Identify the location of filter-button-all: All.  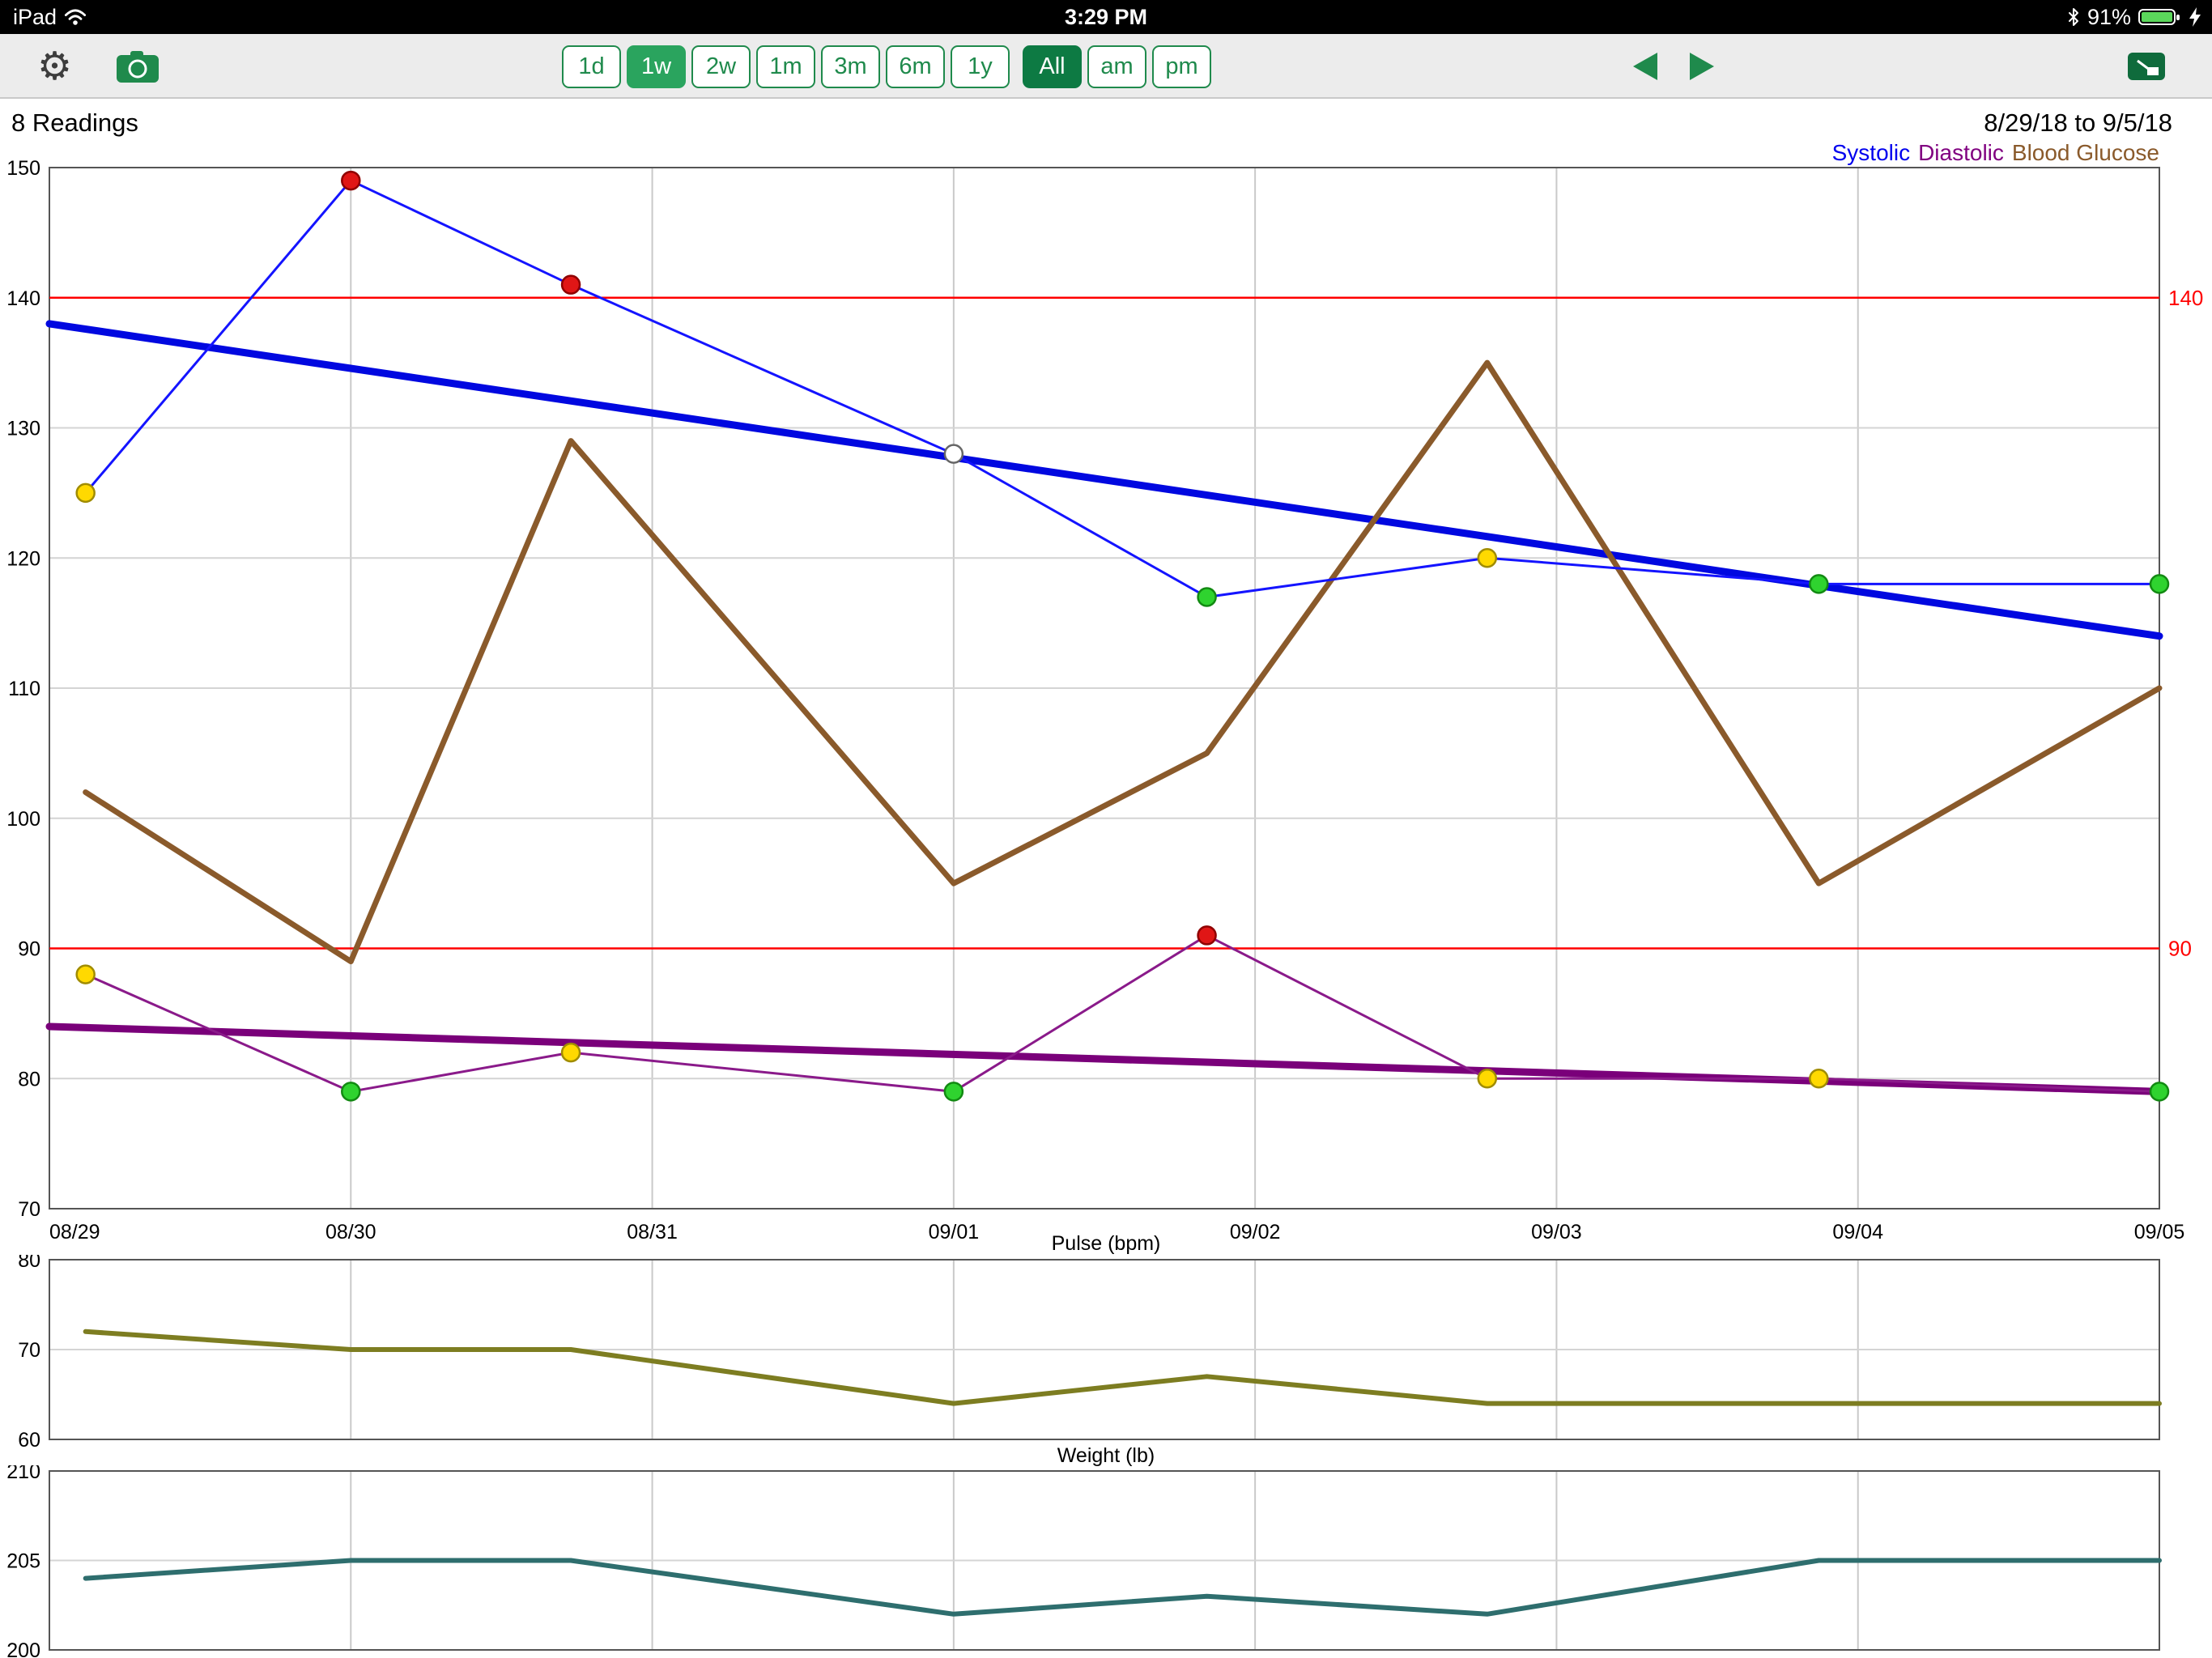
(1053, 66).